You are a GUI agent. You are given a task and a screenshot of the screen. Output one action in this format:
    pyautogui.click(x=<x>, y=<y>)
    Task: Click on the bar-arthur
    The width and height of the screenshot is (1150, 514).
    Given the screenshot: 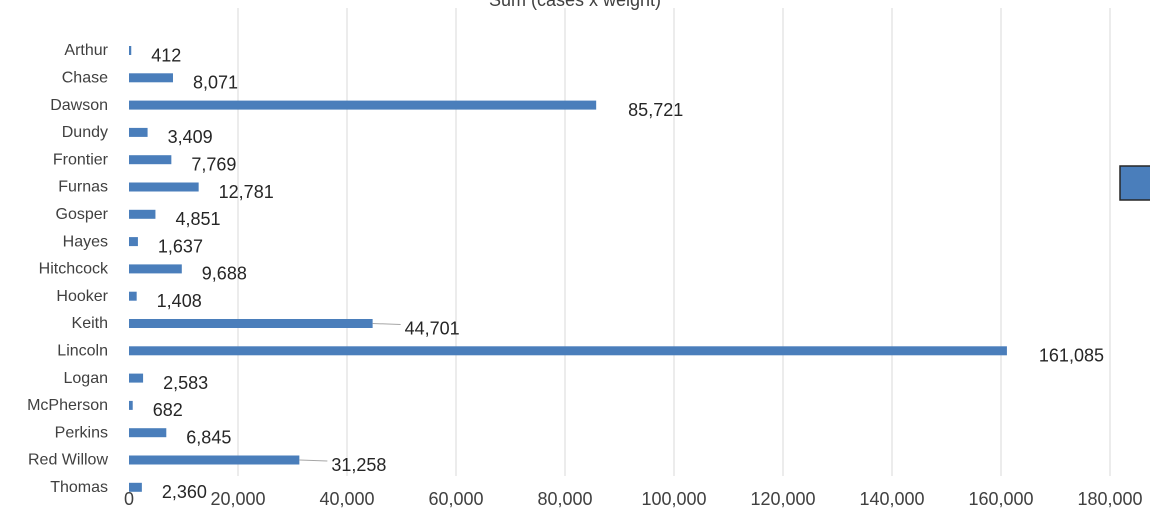 What is the action you would take?
    pyautogui.click(x=130, y=50)
    